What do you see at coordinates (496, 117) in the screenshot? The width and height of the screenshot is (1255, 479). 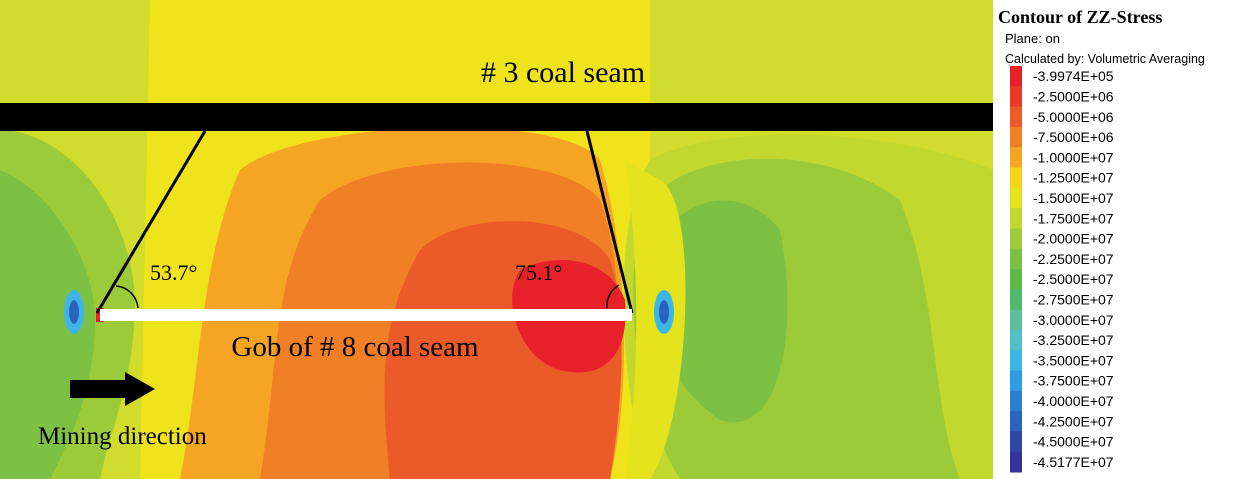 I see `coal-seam-band` at bounding box center [496, 117].